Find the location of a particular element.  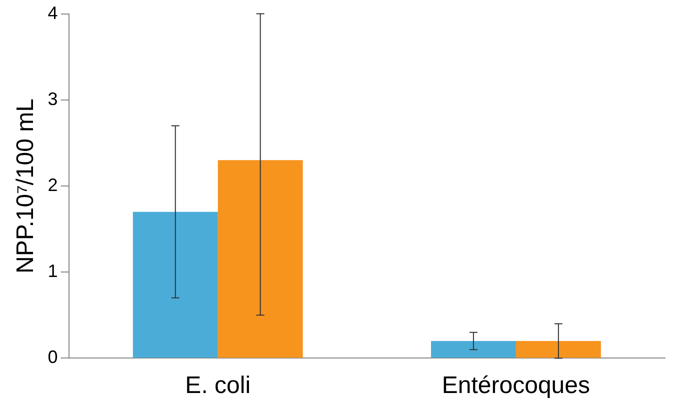

y-tick-label: 2 is located at coordinates (53, 184).